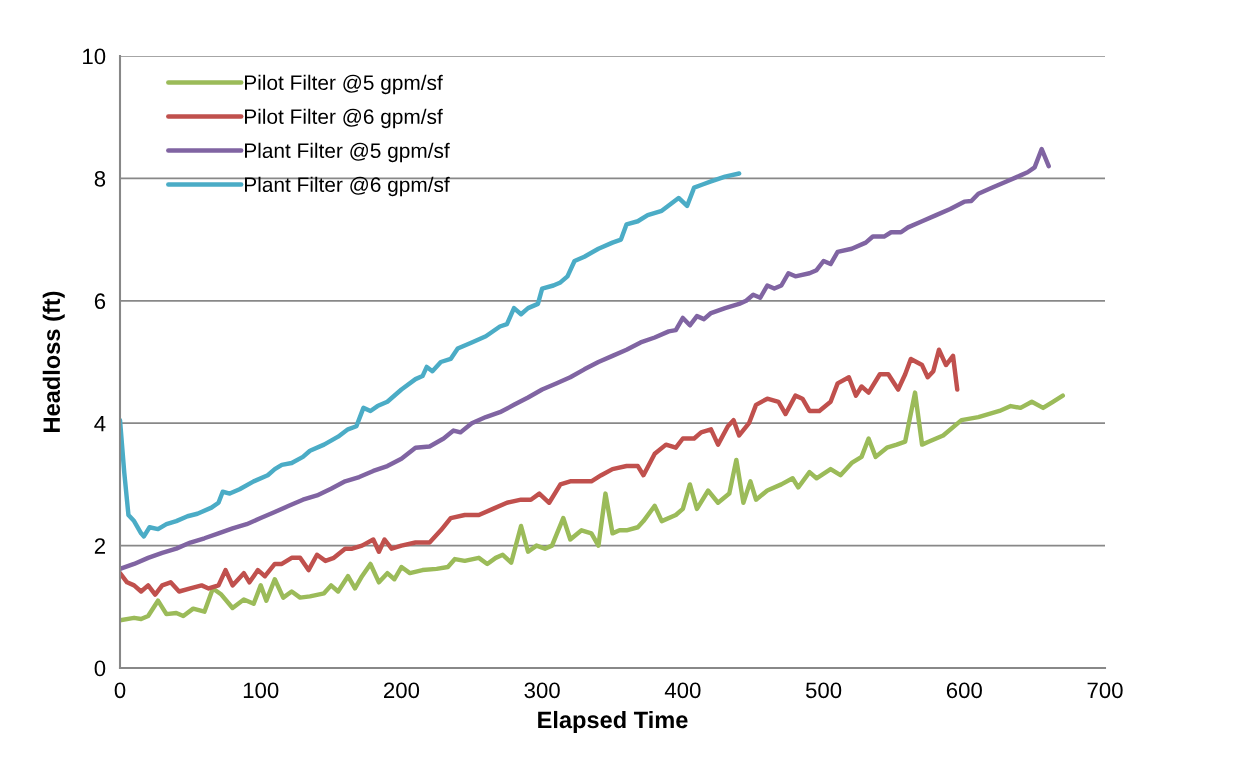 The width and height of the screenshot is (1241, 768). I want to click on legend-label: Pilot Filter @5 gpm/sf, so click(344, 84).